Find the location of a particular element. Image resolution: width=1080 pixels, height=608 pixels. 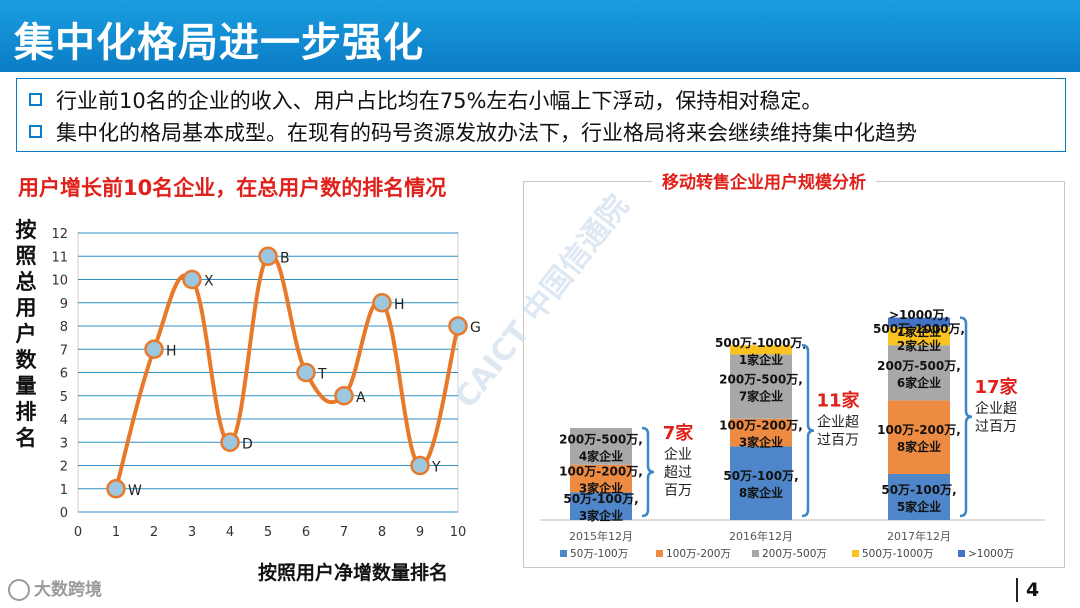

page-number: 4 is located at coordinates (1033, 590).